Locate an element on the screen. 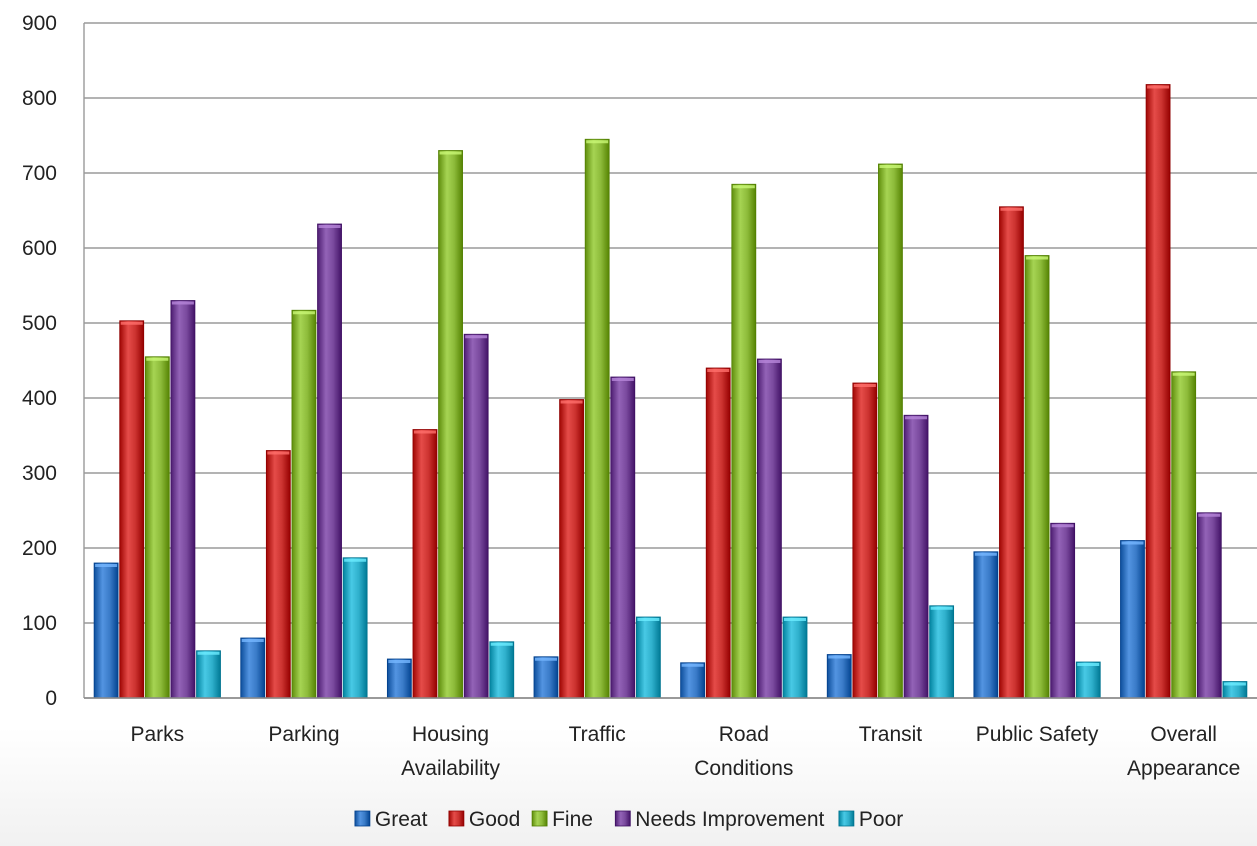  y-tick-label: 300 is located at coordinates (39, 473).